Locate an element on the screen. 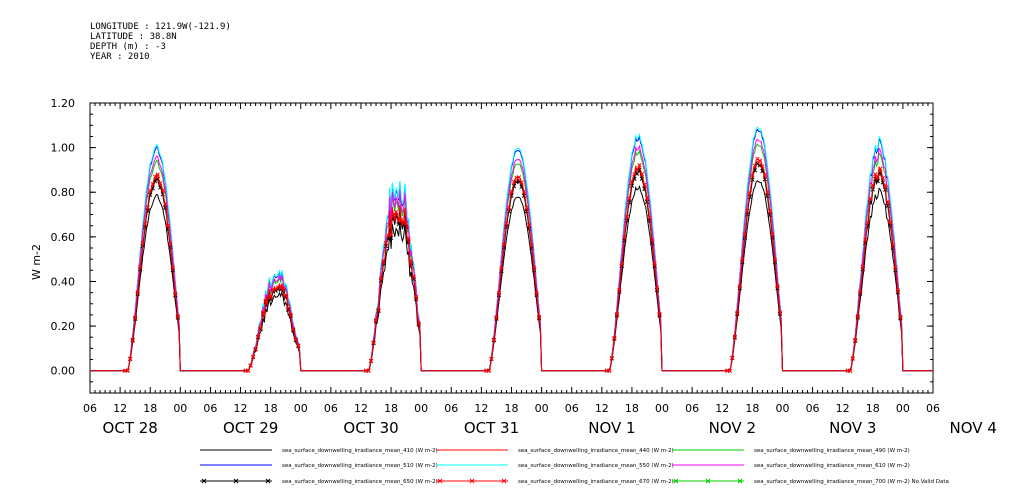  y-tick-label: 1.20 is located at coordinates (63, 103).